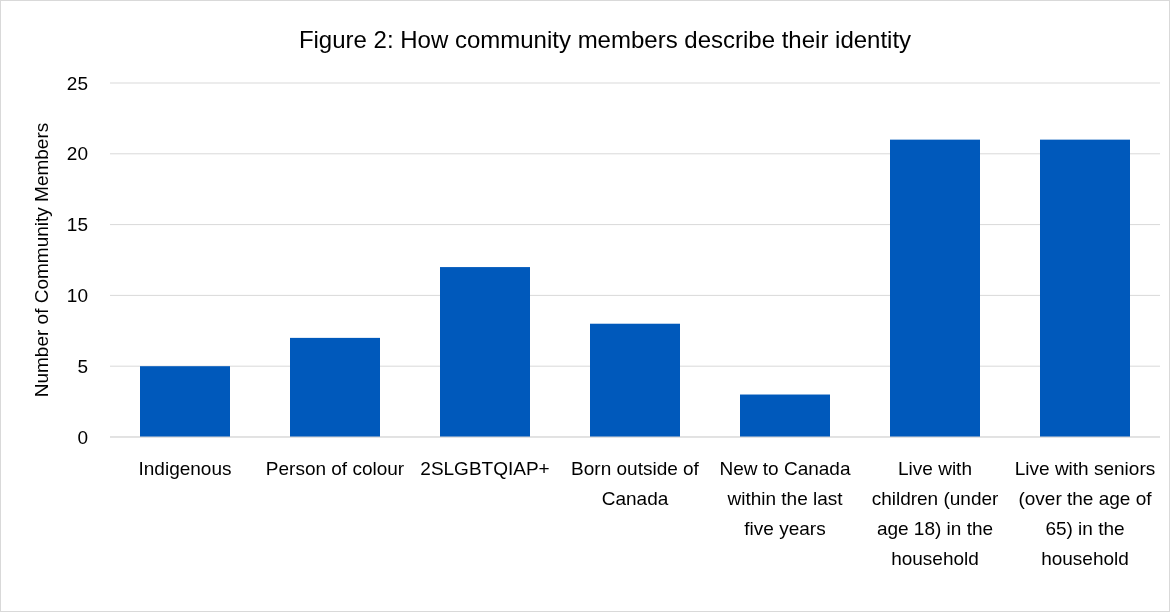 This screenshot has height=612, width=1170. I want to click on y-tick-label: 15, so click(77, 225).